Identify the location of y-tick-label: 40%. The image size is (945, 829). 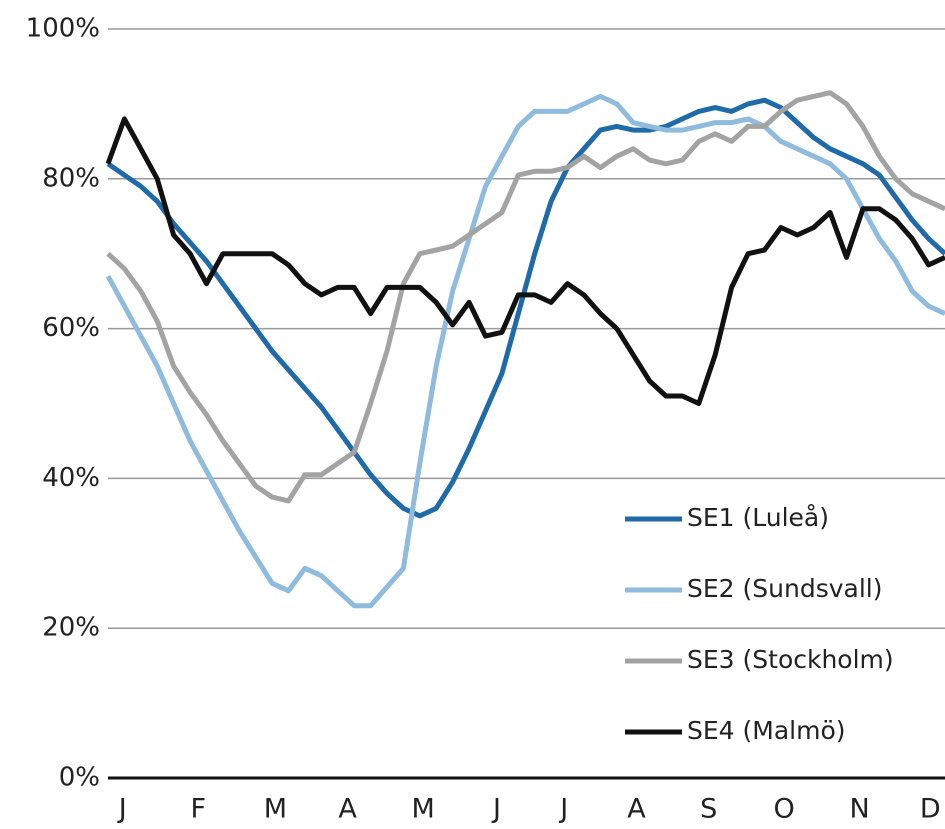
(71, 478).